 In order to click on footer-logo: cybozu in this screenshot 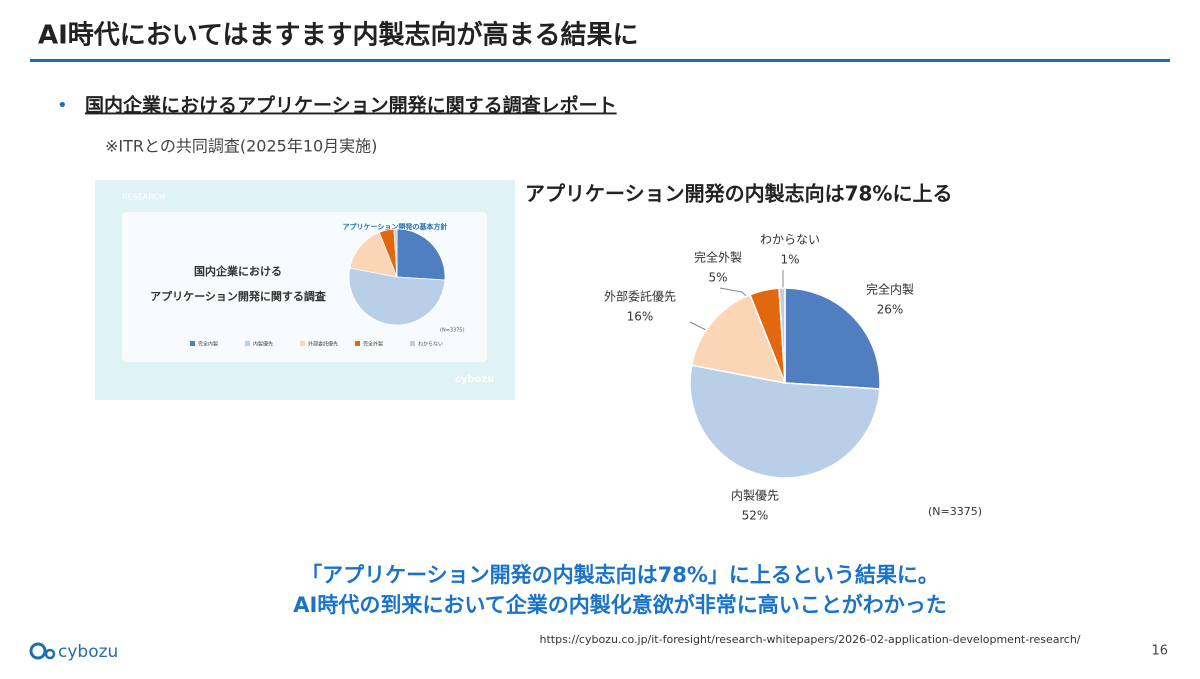, I will do `click(88, 652)`.